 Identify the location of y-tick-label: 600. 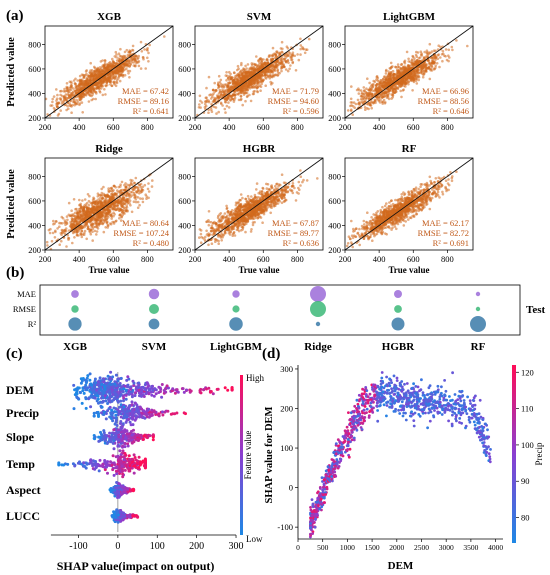
(34, 201).